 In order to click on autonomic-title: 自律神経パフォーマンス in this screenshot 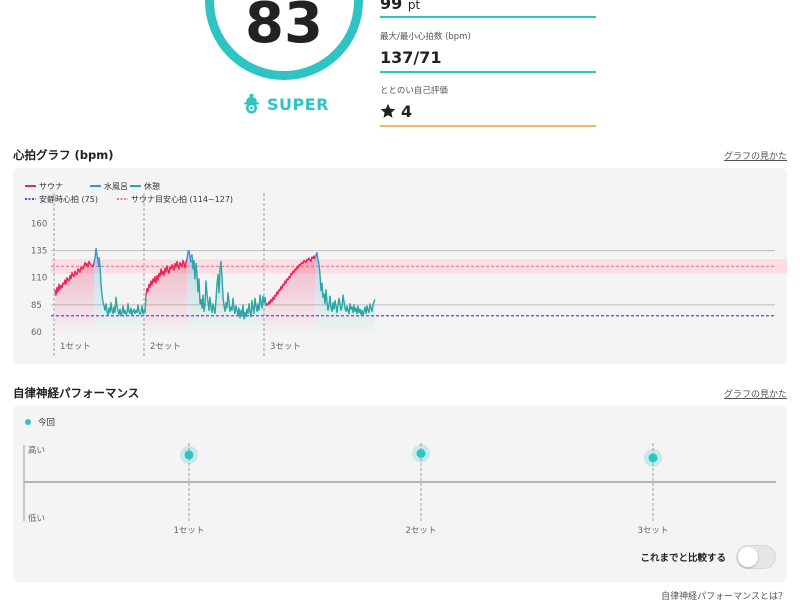, I will do `click(76, 393)`.